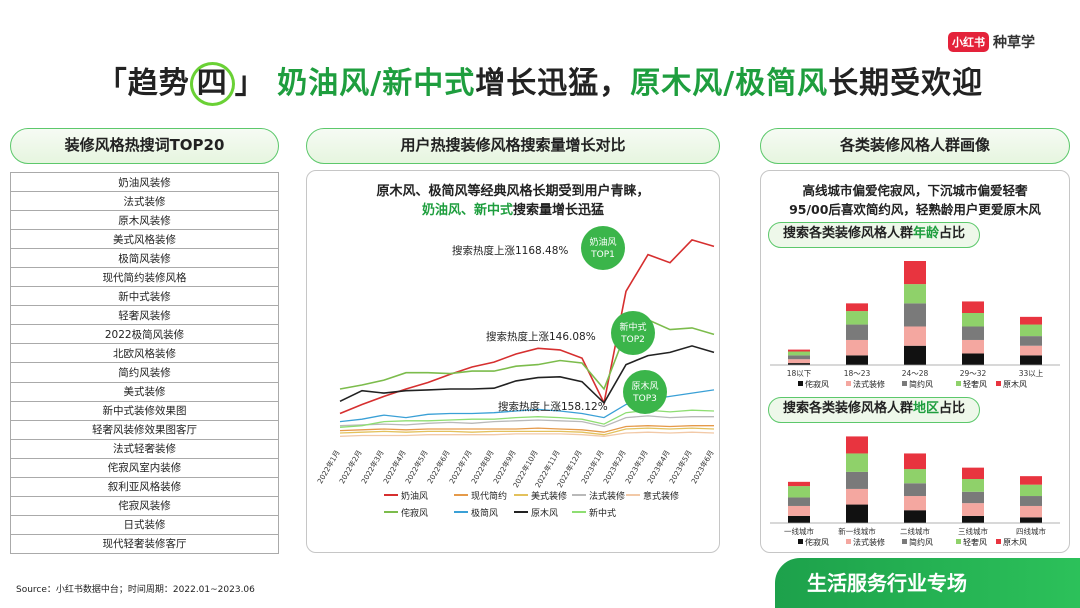 The height and width of the screenshot is (608, 1080). I want to click on keyword-cell: 法式轻奢装修, so click(144, 448).